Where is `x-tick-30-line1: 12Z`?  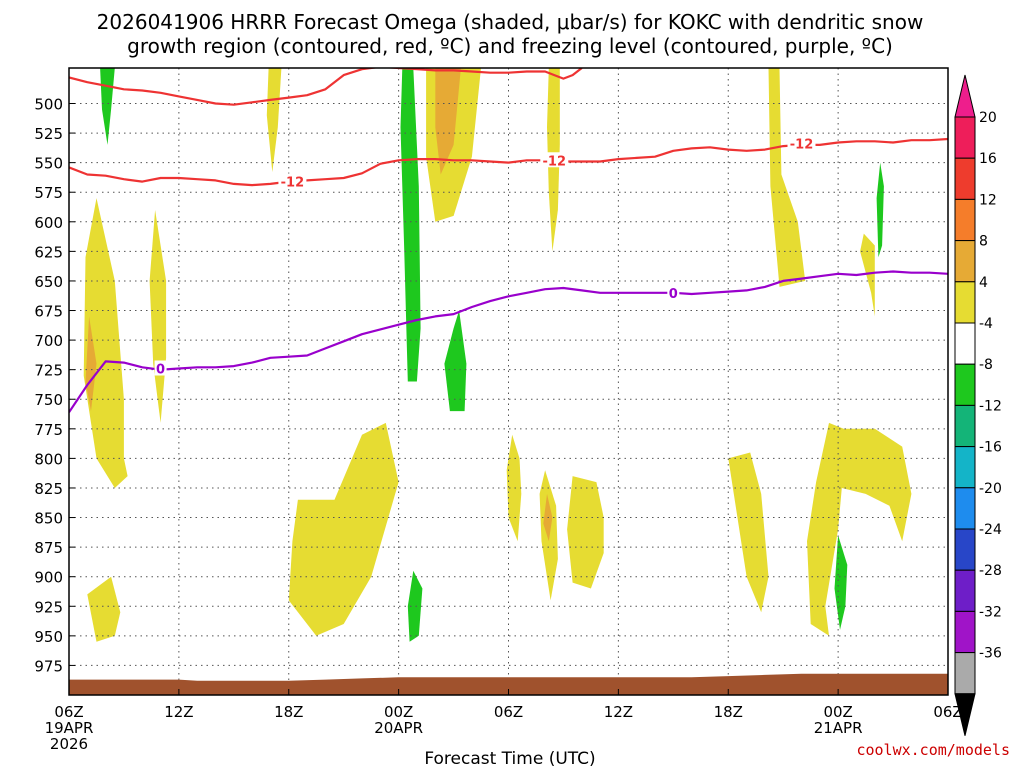 x-tick-30-line1: 12Z is located at coordinates (618, 712).